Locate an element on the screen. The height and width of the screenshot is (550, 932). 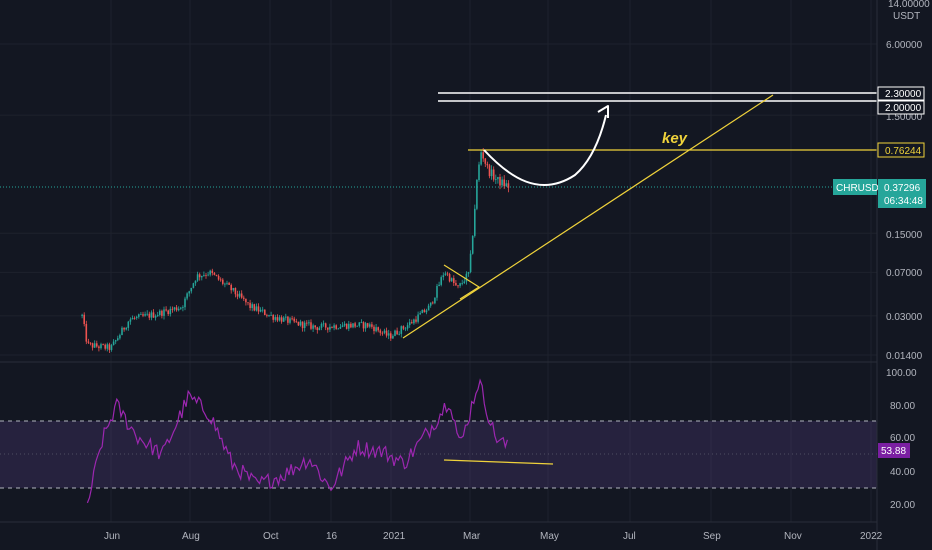
wedge-pattern is located at coordinates (462, 282).